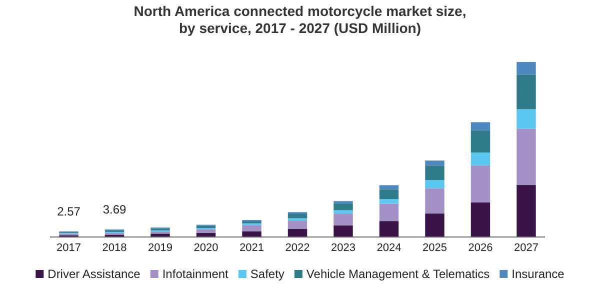 The image size is (600, 300). What do you see at coordinates (526, 248) in the screenshot?
I see `x-tick-label: 2027` at bounding box center [526, 248].